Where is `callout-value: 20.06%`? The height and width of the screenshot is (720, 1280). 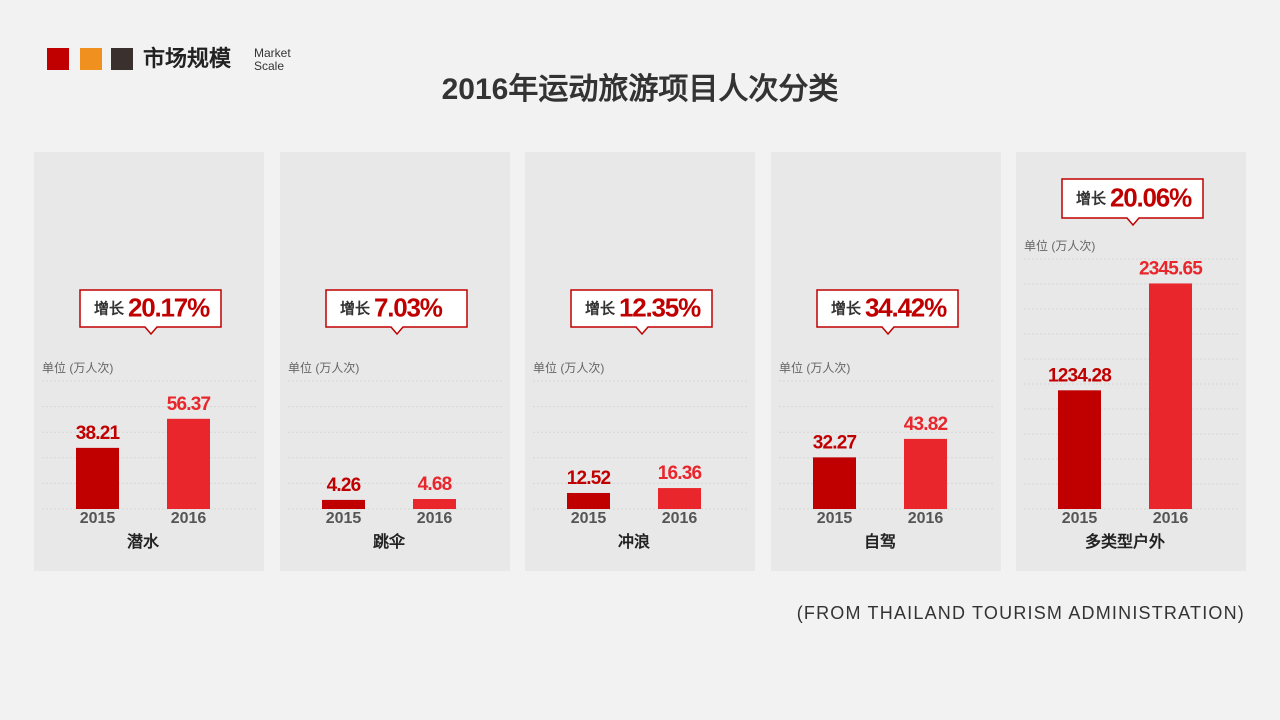
callout-value: 20.06% is located at coordinates (1151, 197).